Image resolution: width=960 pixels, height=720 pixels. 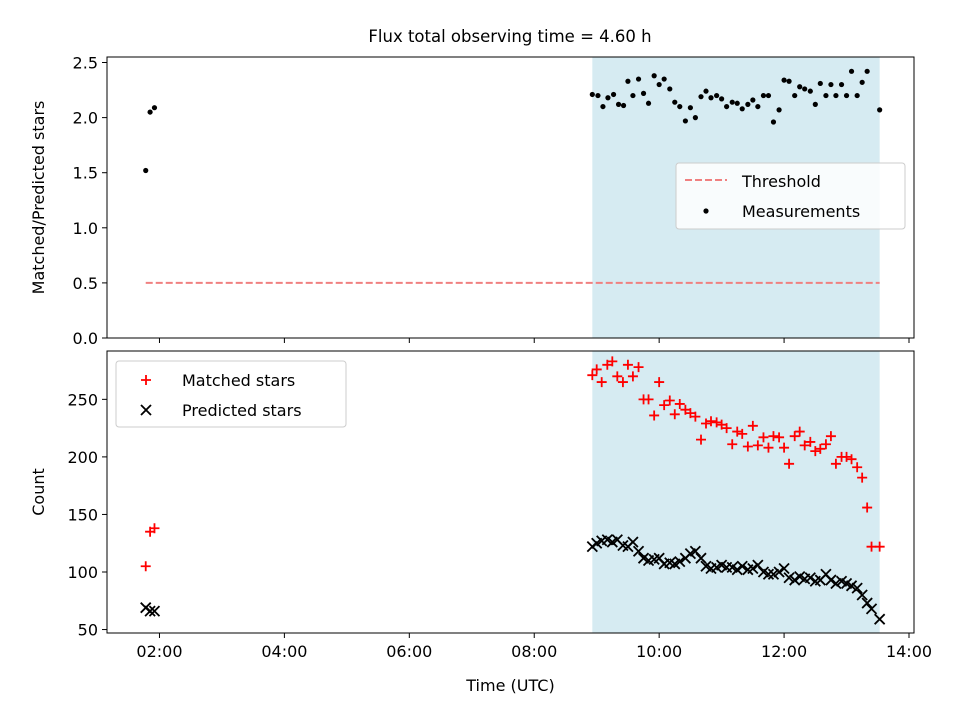 What do you see at coordinates (509, 685) in the screenshot?
I see `x-axis-label: Time (UTC)` at bounding box center [509, 685].